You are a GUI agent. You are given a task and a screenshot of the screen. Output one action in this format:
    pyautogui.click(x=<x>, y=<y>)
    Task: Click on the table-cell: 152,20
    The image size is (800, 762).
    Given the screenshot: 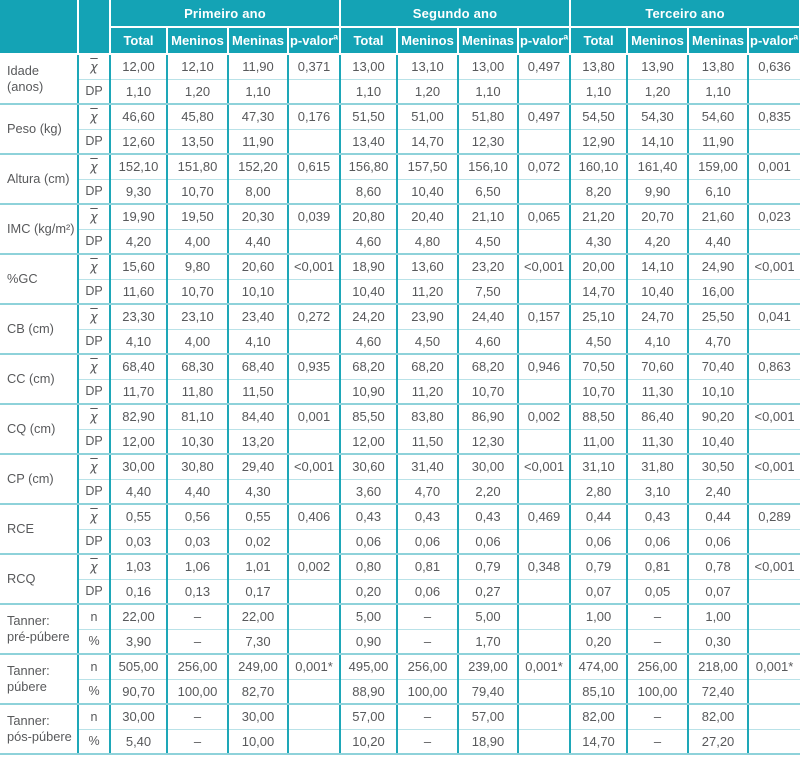 What is the action you would take?
    pyautogui.click(x=257, y=167)
    